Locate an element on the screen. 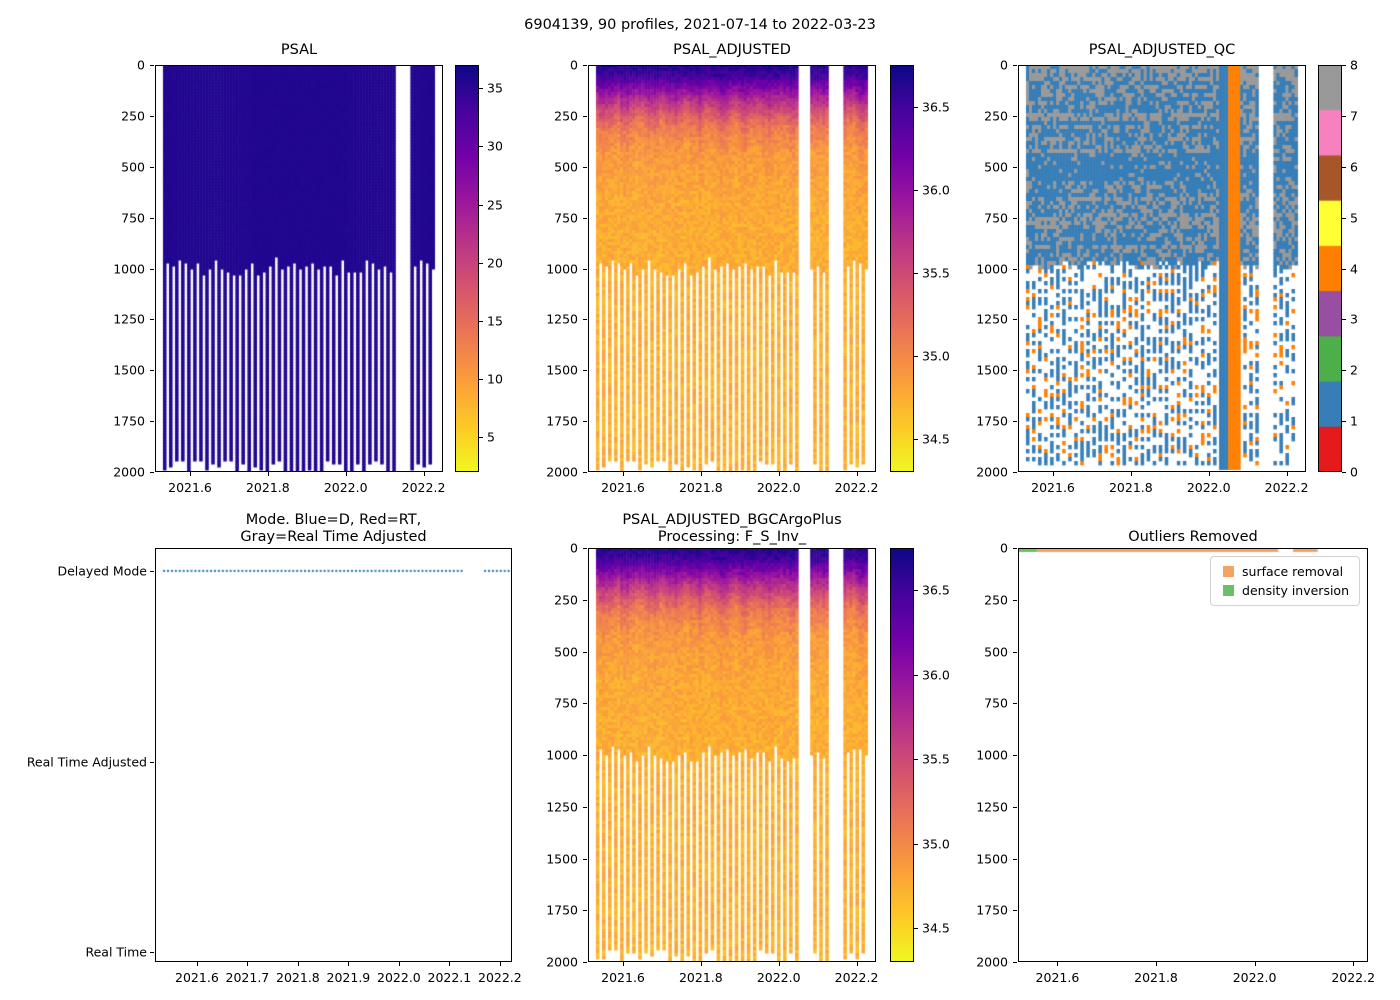 Image resolution: width=1400 pixels, height=1000 pixels. colorbar-tick-label: 8 is located at coordinates (1354, 65).